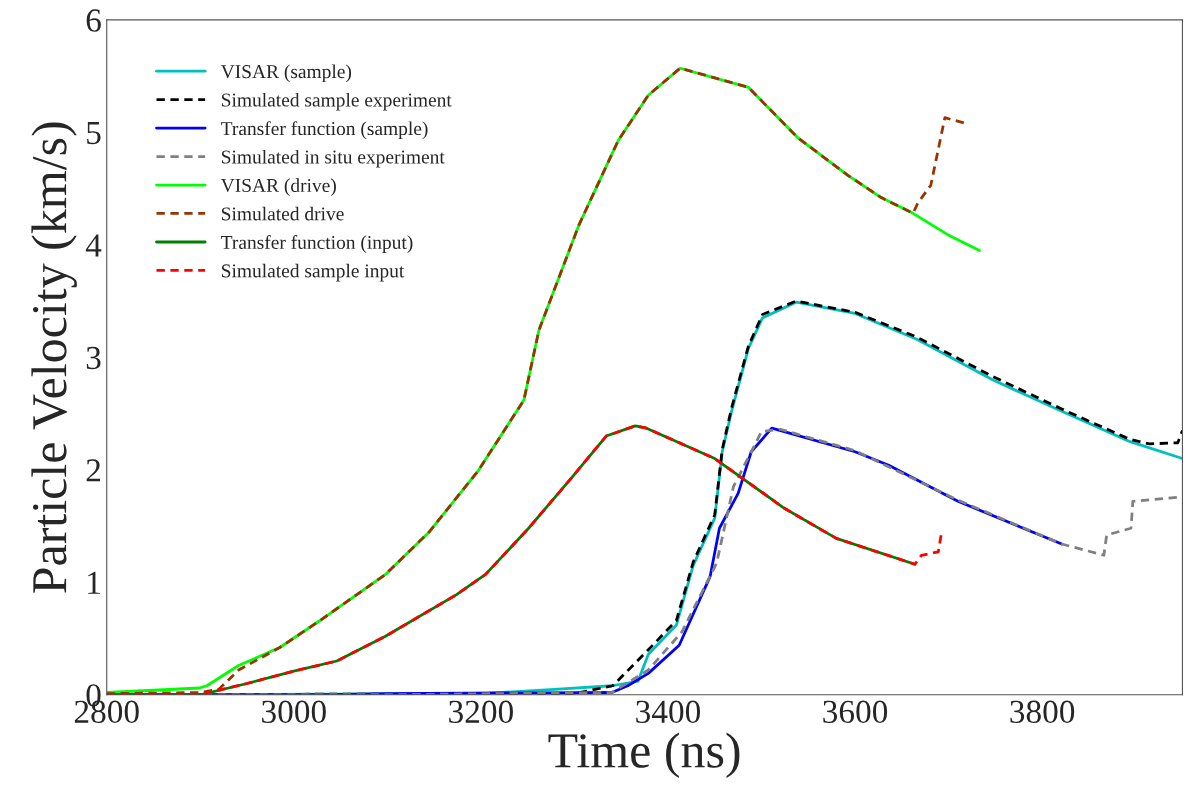 Image resolution: width=1186 pixels, height=794 pixels. I want to click on legend-label: Simulated in situ experiment, so click(333, 158).